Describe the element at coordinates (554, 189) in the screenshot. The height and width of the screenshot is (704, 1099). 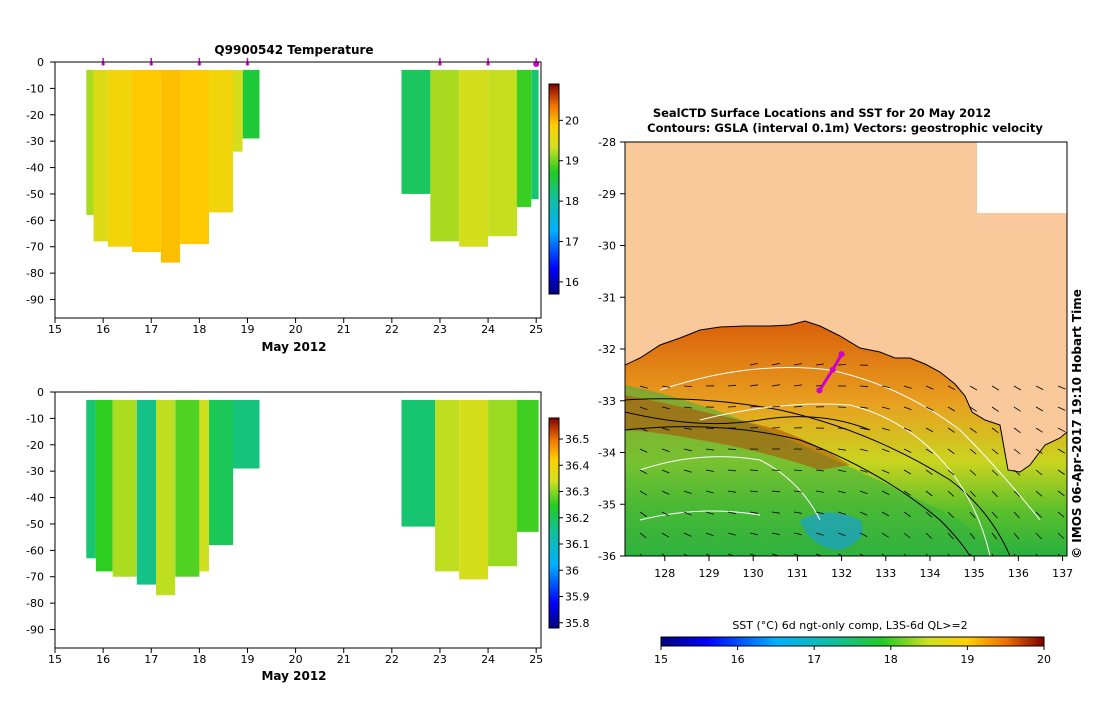
I see `temperature-colorbar` at that location.